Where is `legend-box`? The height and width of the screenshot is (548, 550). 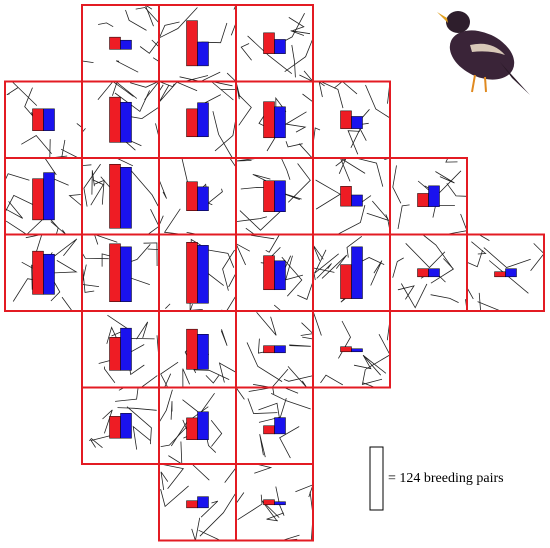 legend-box is located at coordinates (376, 478).